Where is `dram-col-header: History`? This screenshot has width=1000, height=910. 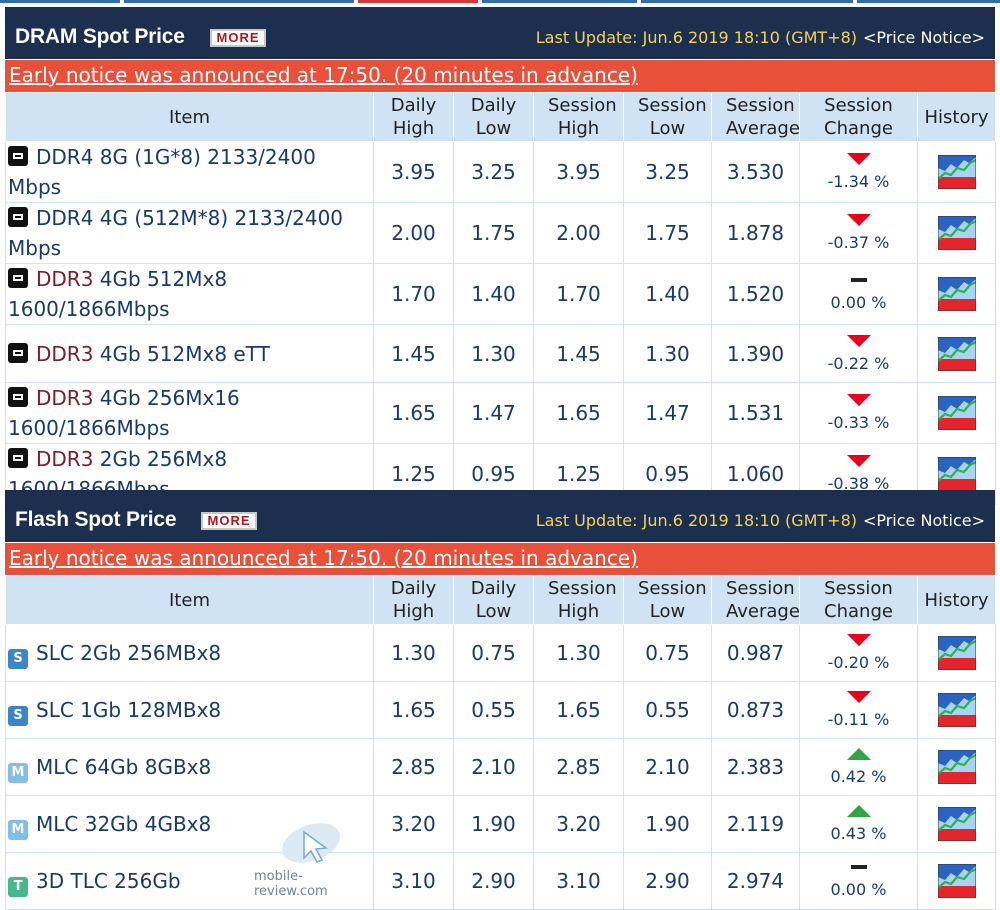 dram-col-header: History is located at coordinates (956, 117).